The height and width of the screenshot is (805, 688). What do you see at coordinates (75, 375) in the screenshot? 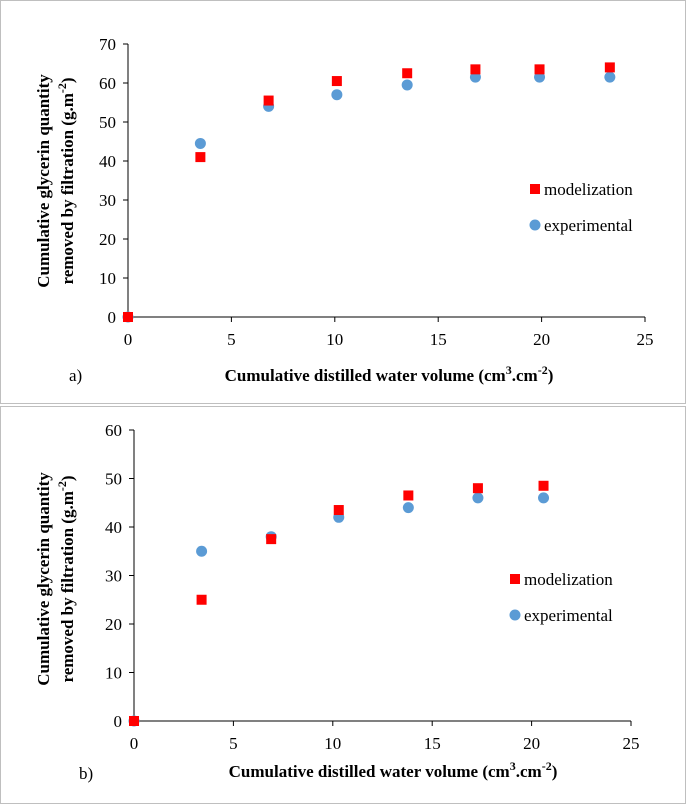
I see `panel-label: a)` at bounding box center [75, 375].